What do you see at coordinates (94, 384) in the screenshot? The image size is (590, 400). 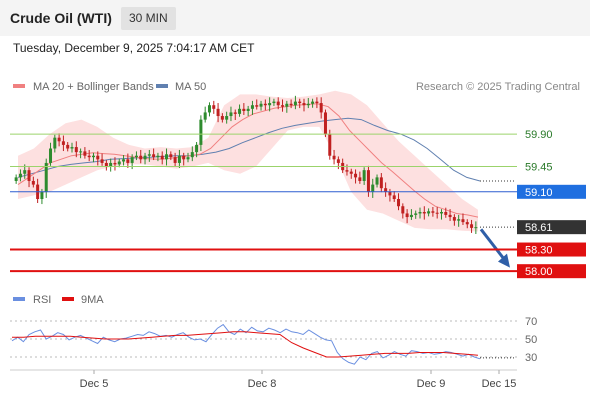 I see `x-tick-label: Dec 5` at bounding box center [94, 384].